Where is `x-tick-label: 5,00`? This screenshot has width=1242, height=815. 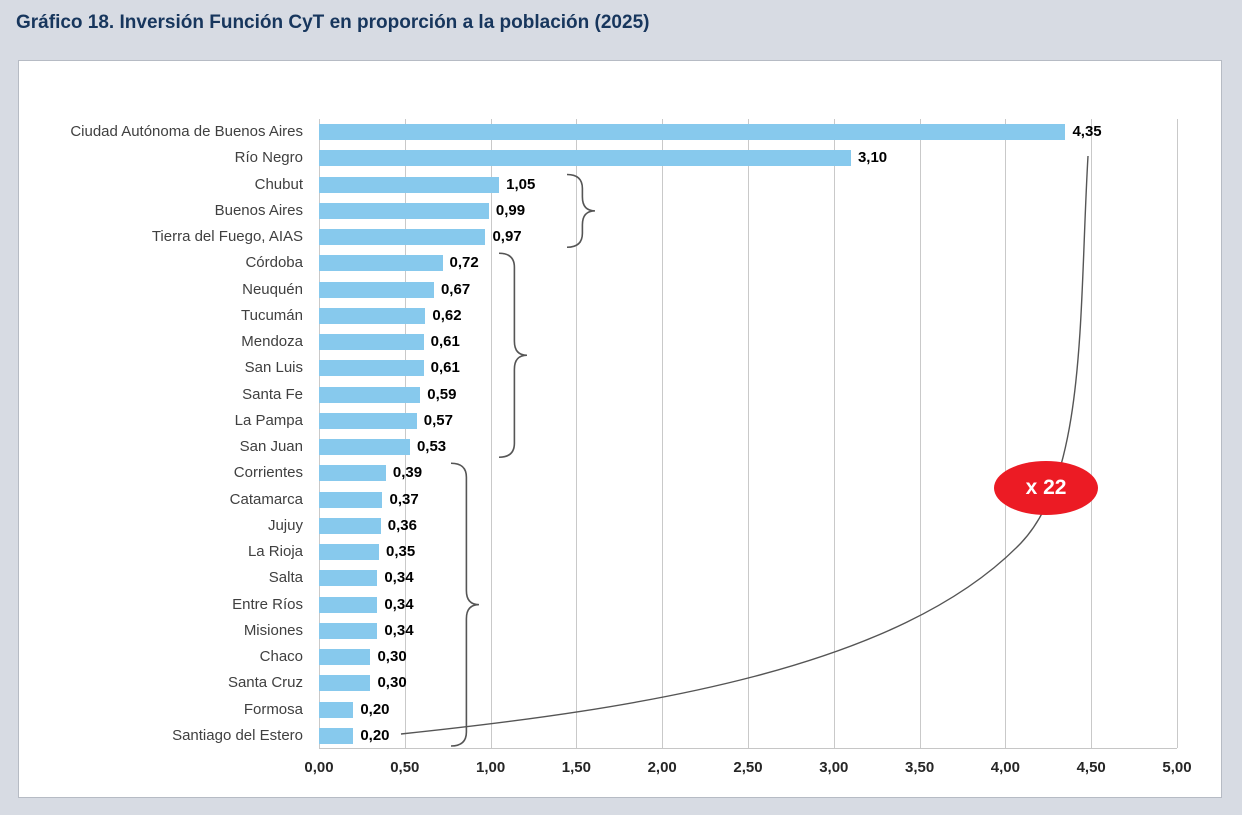 x-tick-label: 5,00 is located at coordinates (1177, 767).